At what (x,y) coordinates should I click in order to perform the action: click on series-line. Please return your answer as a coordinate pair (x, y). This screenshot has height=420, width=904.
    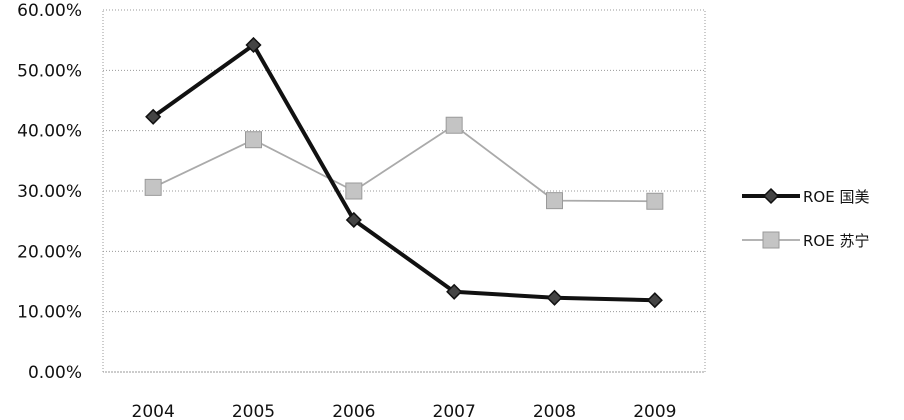
    Looking at the image, I should click on (403, 163).